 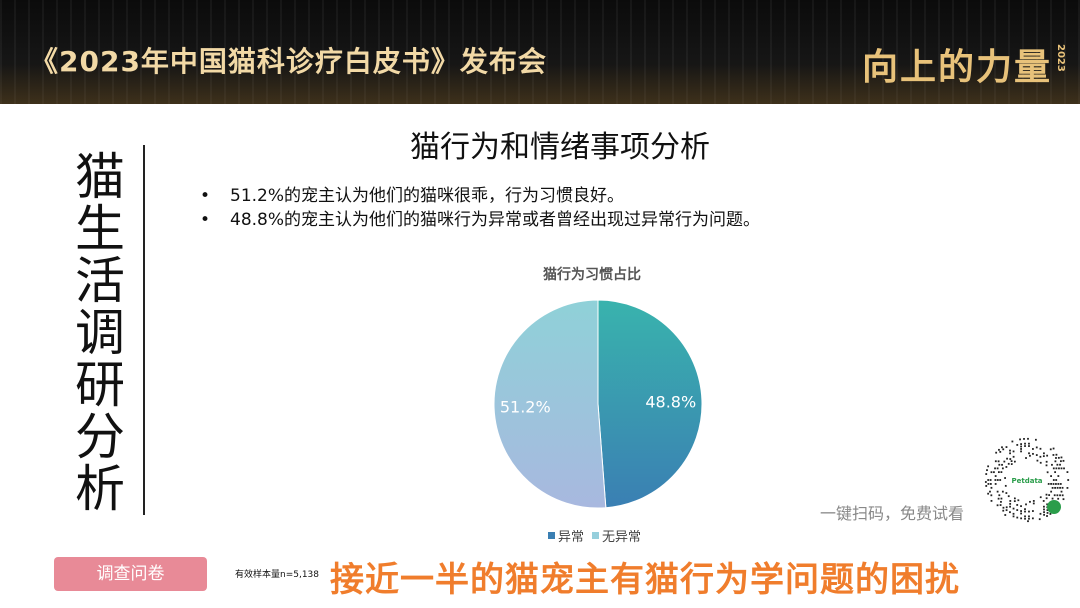 I want to click on survey-button: 调查问卷, so click(x=130, y=574).